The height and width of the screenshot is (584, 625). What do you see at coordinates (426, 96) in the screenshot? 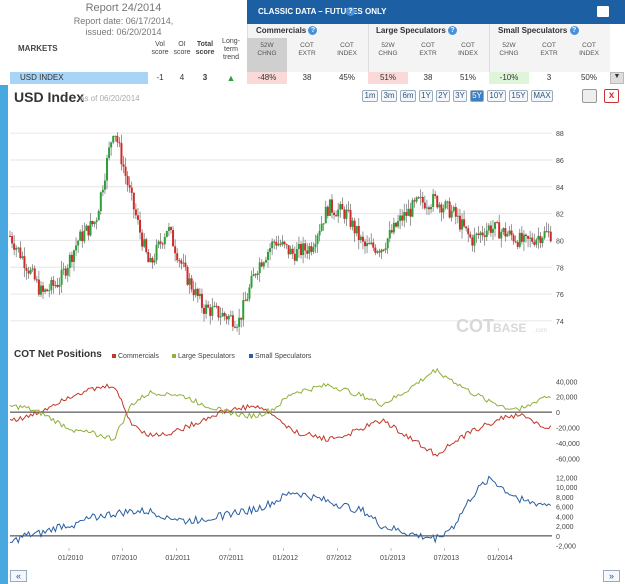
I see `zoom-1y-button: 1Y` at bounding box center [426, 96].